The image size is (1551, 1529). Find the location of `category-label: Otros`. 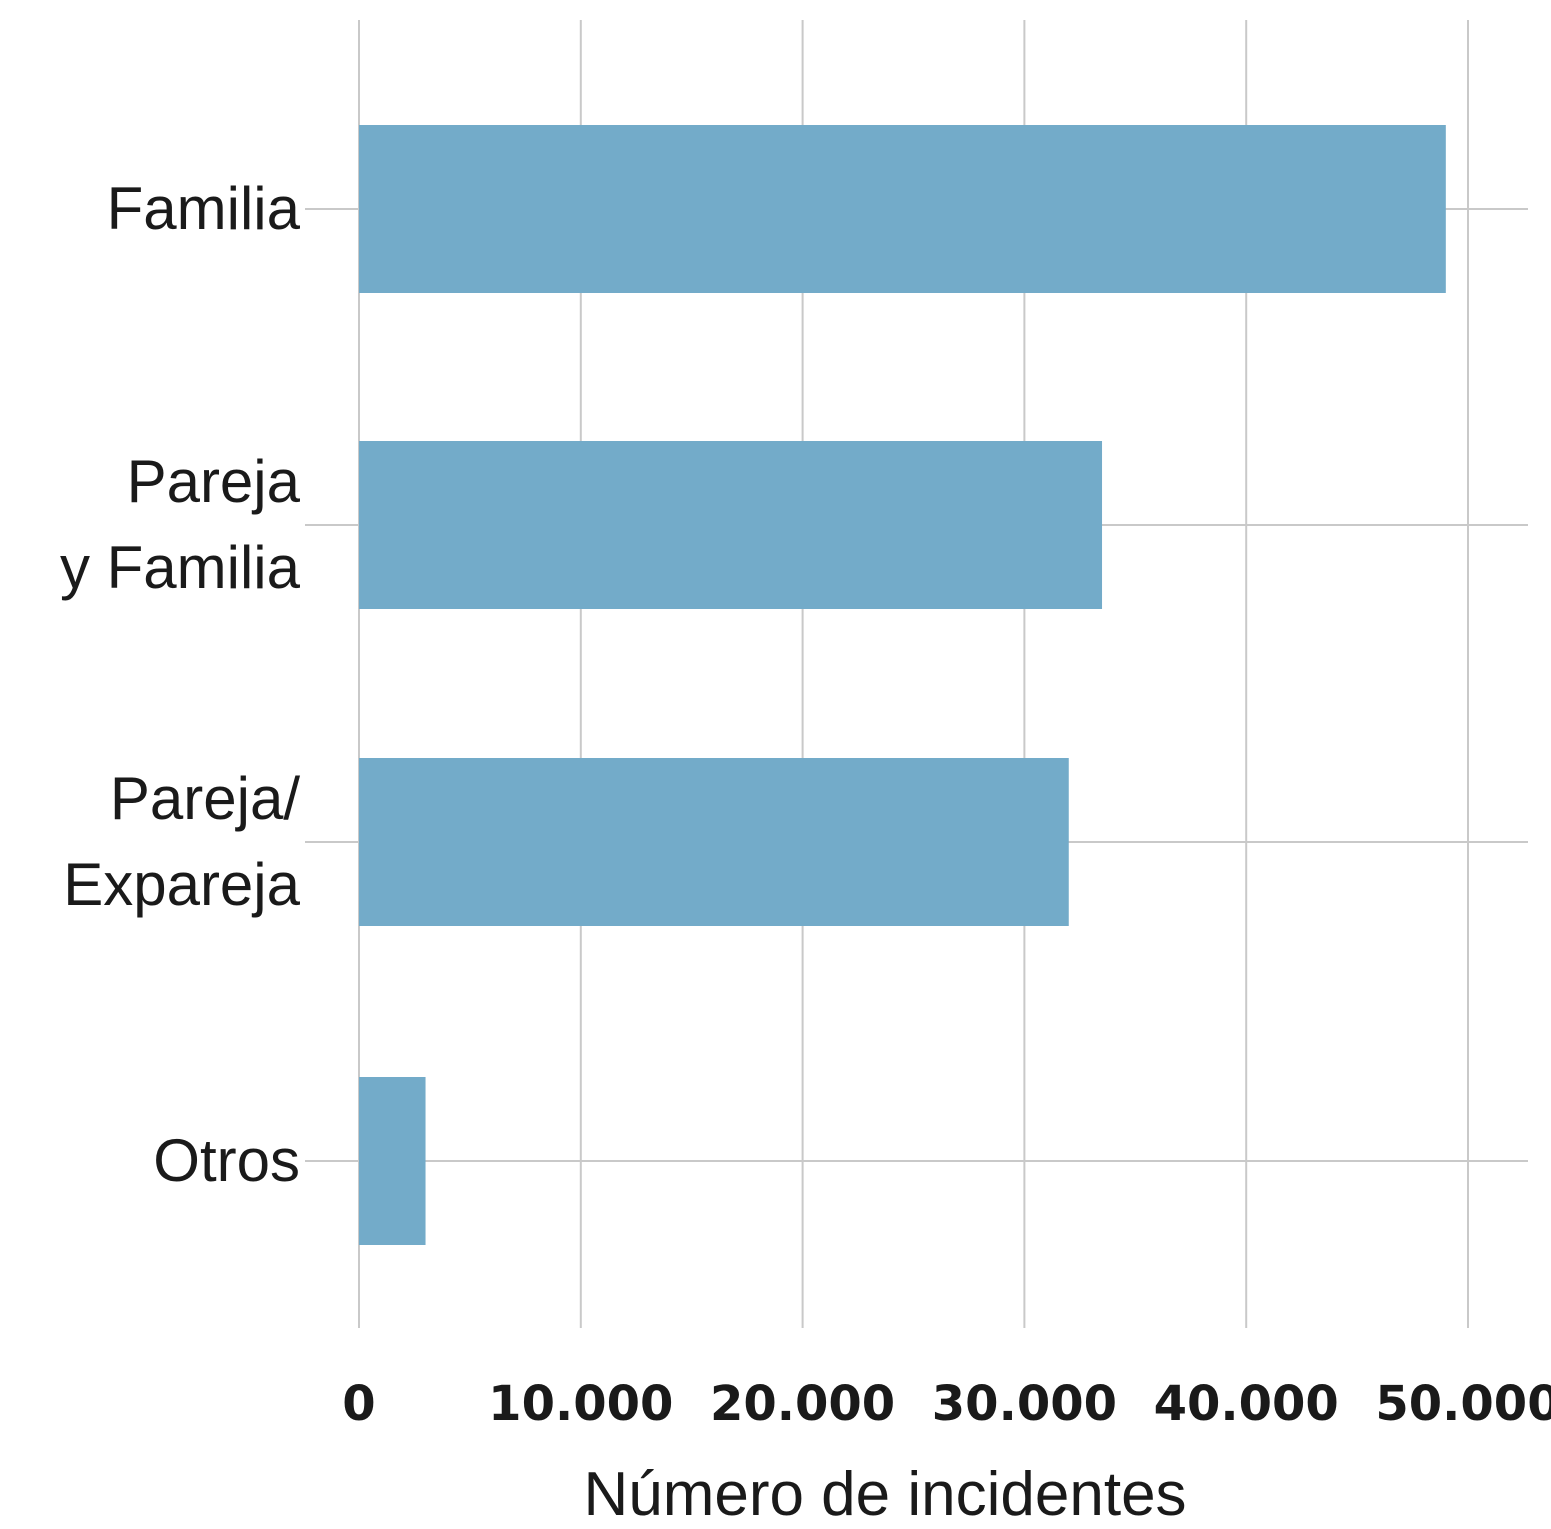

category-label: Otros is located at coordinates (226, 1160).